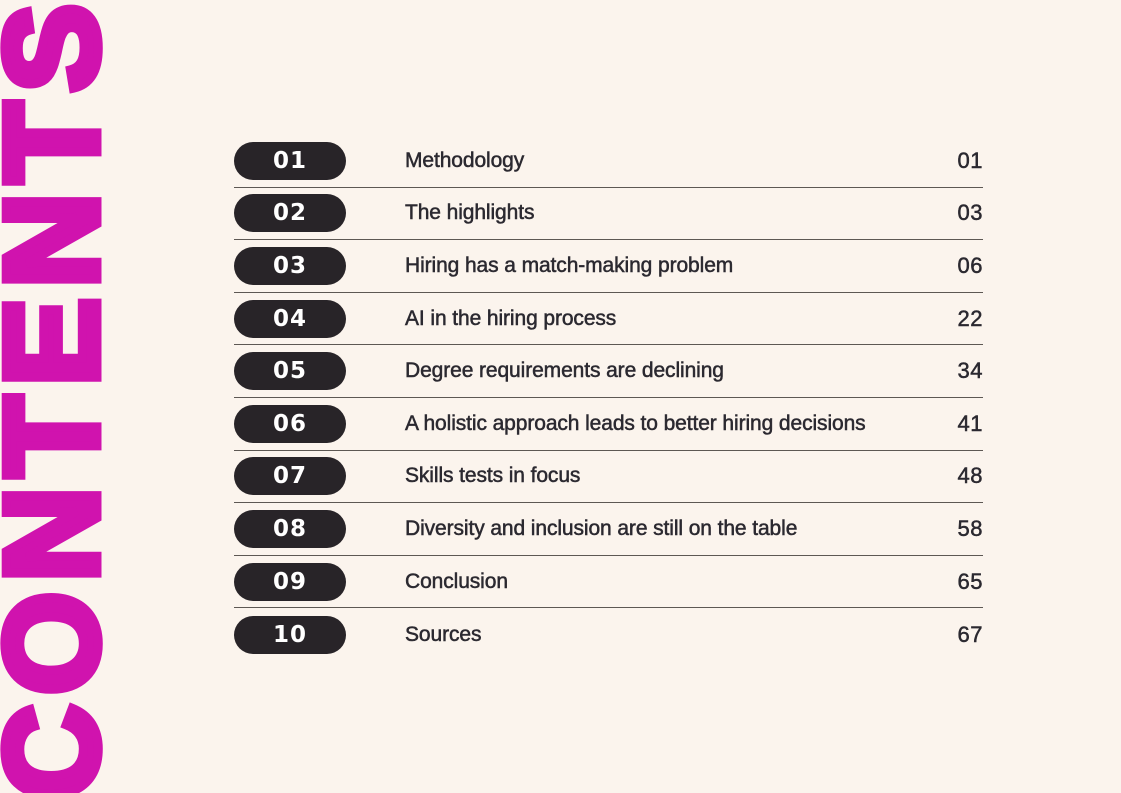 Image resolution: width=1121 pixels, height=793 pixels. I want to click on toc-row: 07 Skills tests in focus 48, so click(608, 477).